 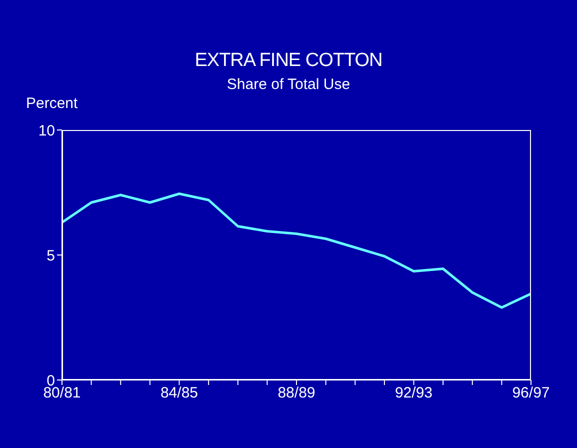 I want to click on x-tick-label: 84/85, so click(x=179, y=393).